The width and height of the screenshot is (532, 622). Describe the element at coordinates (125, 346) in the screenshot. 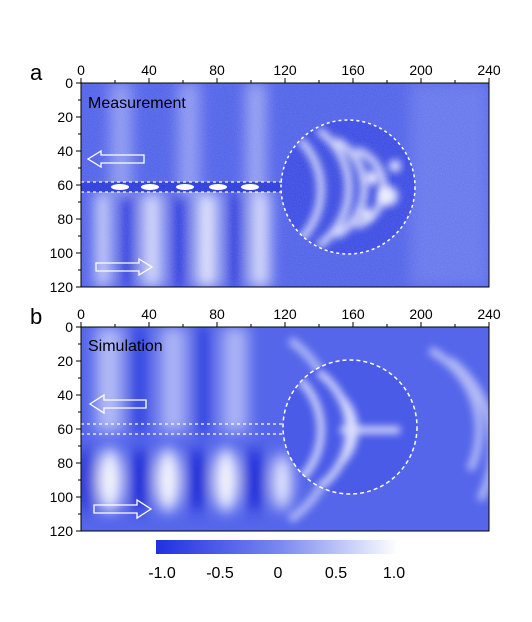

I see `panel-b-title: Simulation` at that location.